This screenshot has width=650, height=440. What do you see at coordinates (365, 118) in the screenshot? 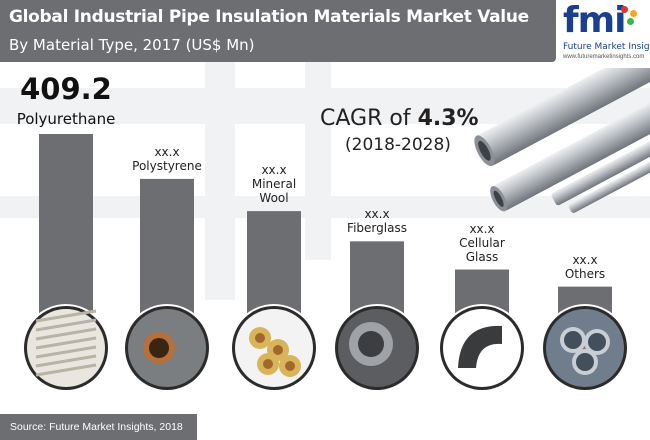
I see `cagr-label: CAGR of` at bounding box center [365, 118].